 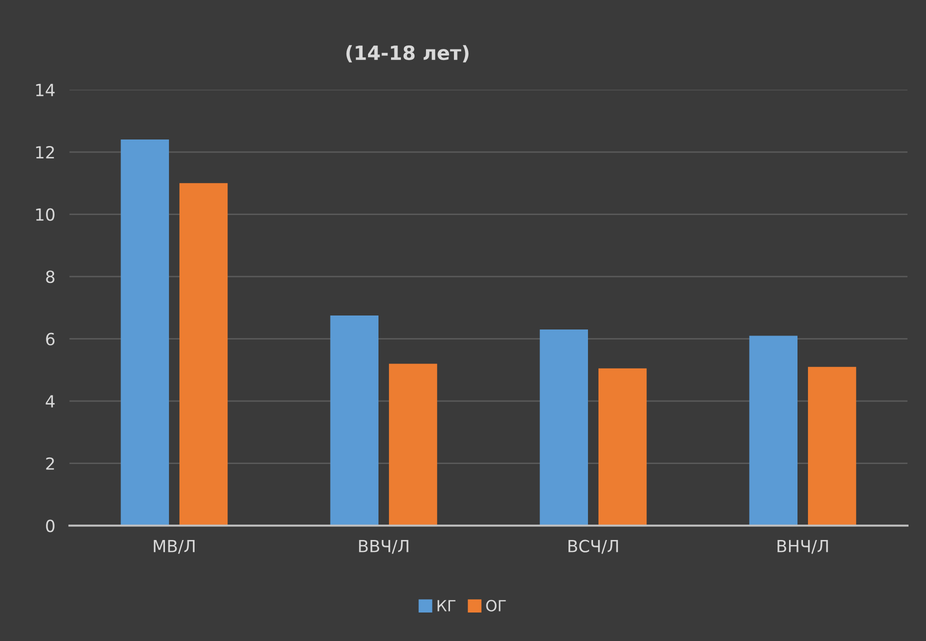 What do you see at coordinates (50, 526) in the screenshot?
I see `y-tick-label: 0` at bounding box center [50, 526].